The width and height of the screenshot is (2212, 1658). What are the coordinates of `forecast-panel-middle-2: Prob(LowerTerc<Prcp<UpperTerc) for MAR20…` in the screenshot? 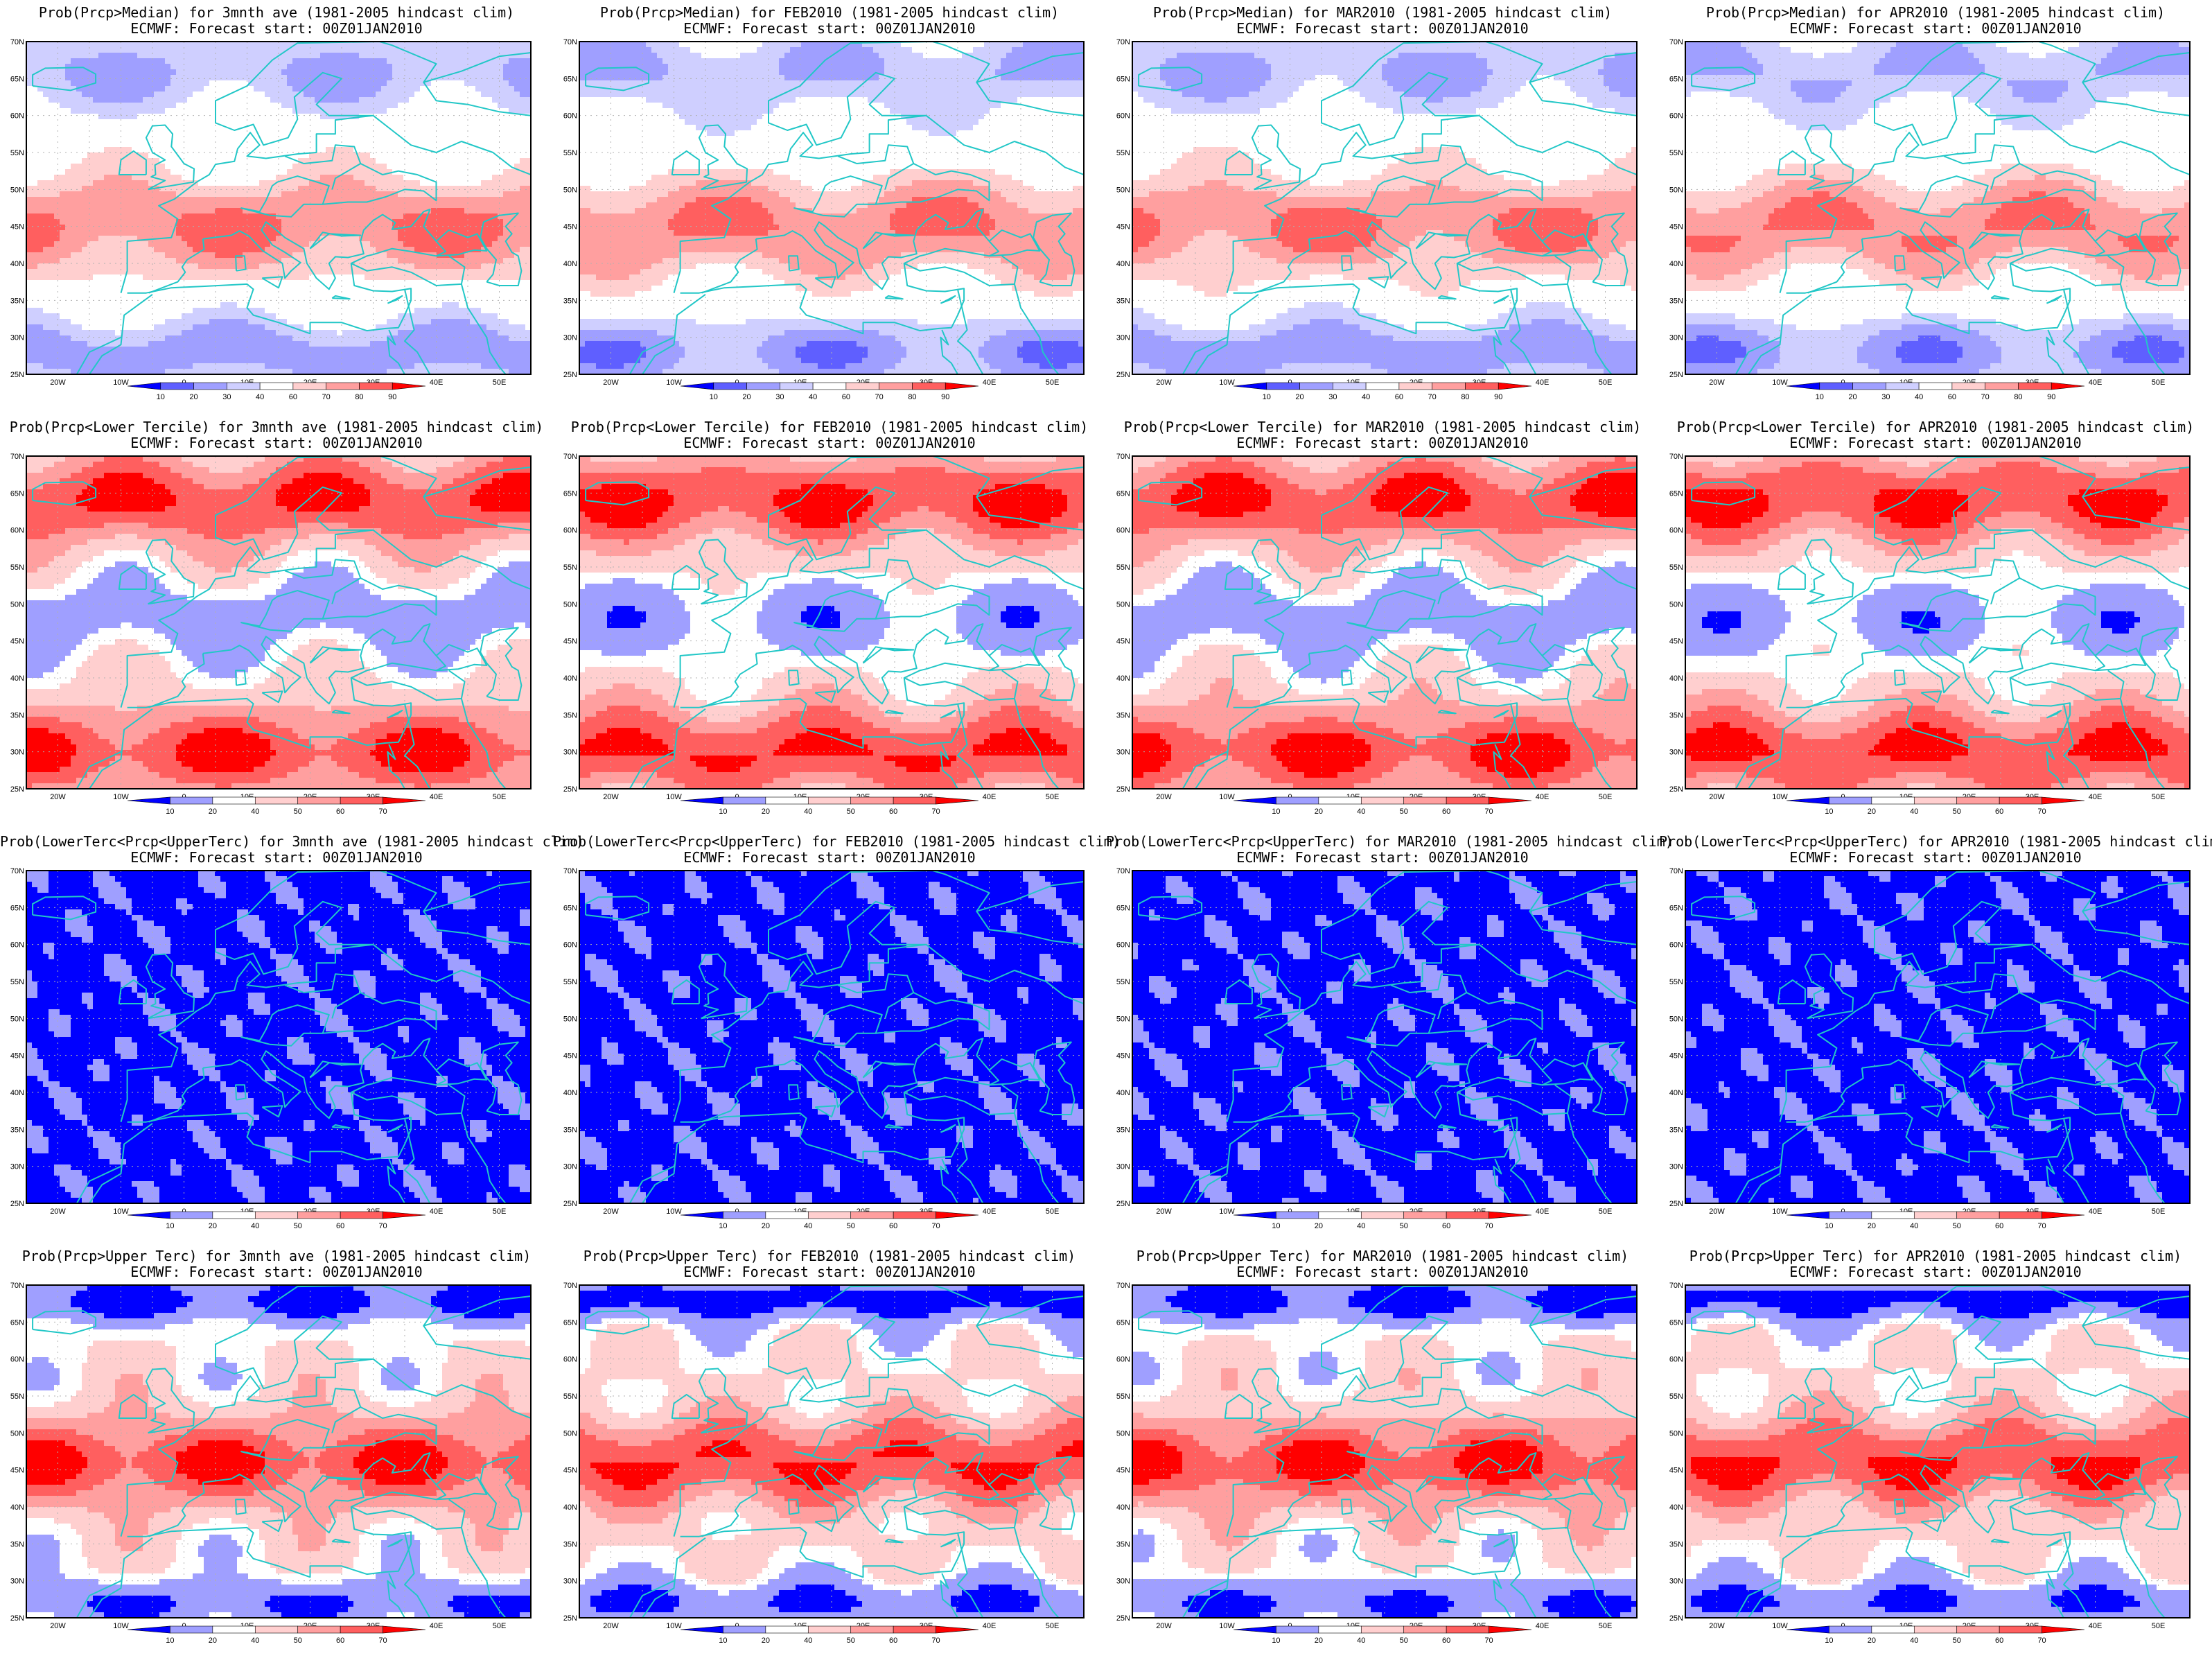 It's located at (1382, 1036).